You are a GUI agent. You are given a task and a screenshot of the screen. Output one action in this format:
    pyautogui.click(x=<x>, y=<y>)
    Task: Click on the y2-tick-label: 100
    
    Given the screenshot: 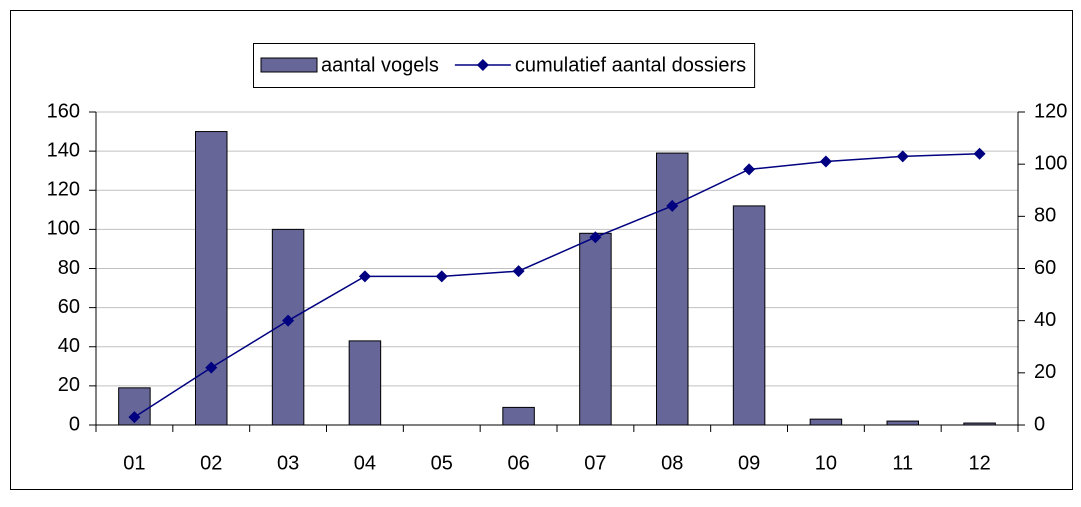 What is the action you would take?
    pyautogui.click(x=1050, y=163)
    